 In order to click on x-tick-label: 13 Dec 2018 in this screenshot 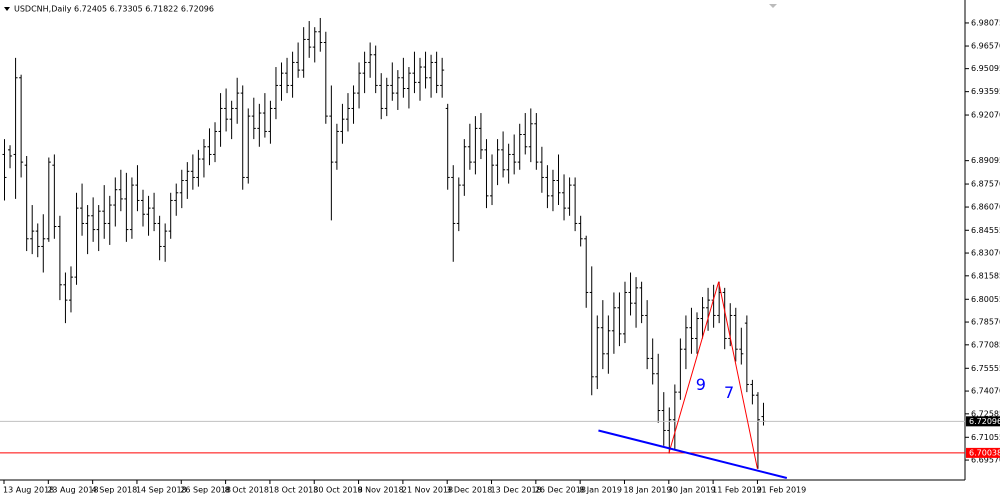, I will do `click(516, 490)`.